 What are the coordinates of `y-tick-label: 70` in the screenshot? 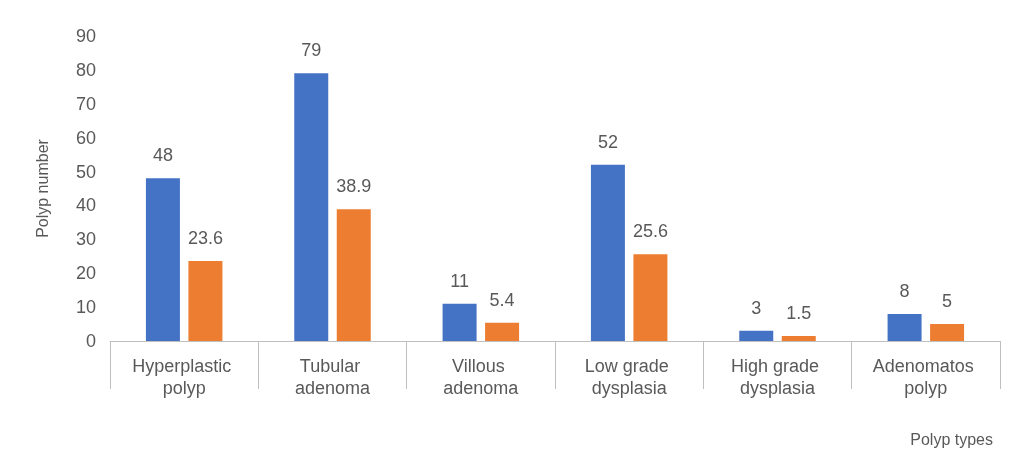 It's located at (85, 103).